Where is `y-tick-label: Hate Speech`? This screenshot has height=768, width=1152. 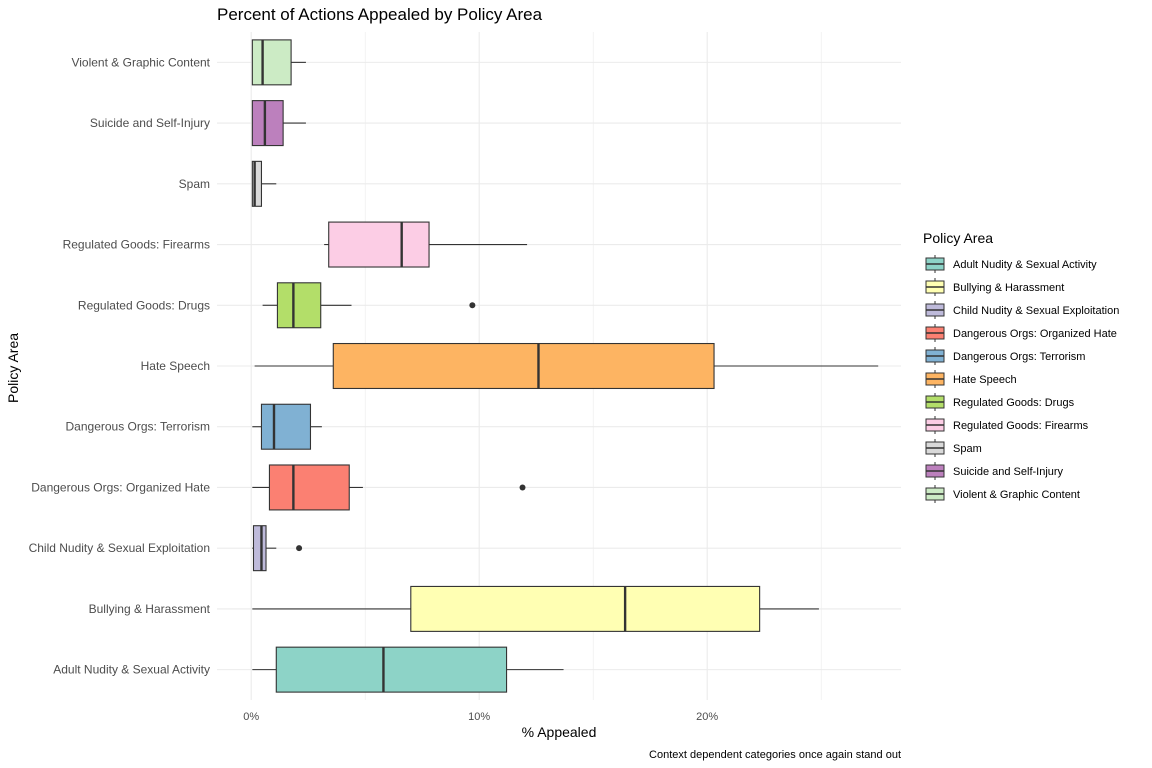 y-tick-label: Hate Speech is located at coordinates (175, 366).